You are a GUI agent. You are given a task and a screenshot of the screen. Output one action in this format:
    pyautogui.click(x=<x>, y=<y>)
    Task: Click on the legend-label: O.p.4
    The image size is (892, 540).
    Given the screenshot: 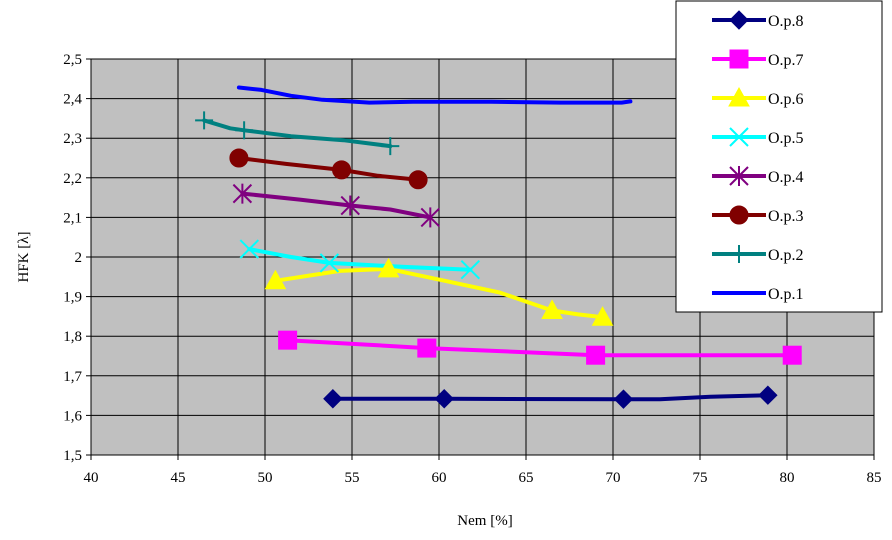 What is the action you would take?
    pyautogui.click(x=786, y=177)
    